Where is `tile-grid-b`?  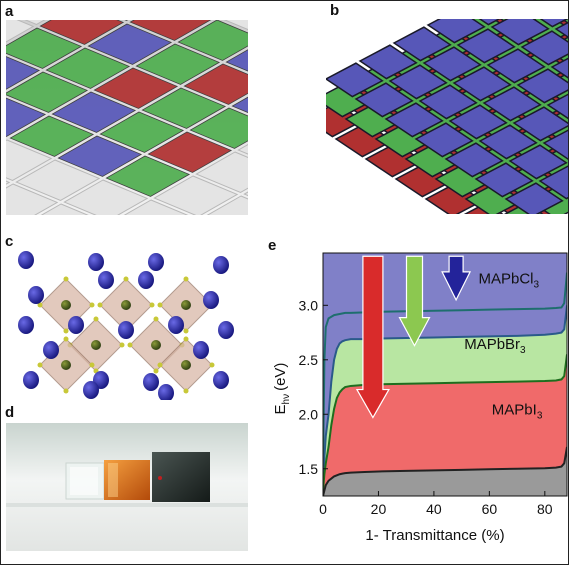 tile-grid-b is located at coordinates (447, 116).